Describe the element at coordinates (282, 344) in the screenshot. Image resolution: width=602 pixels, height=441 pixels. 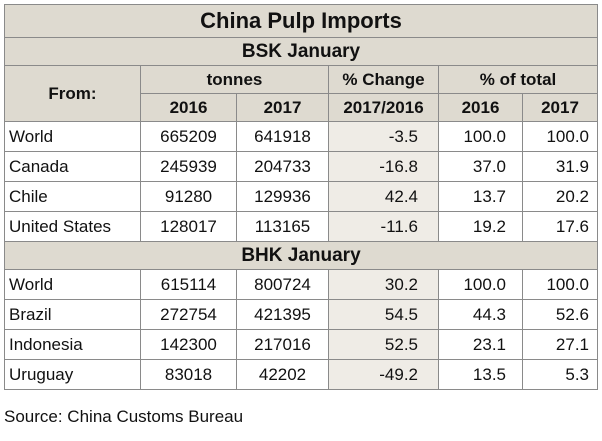
I see `tonnes-2017-cell: 217016` at that location.